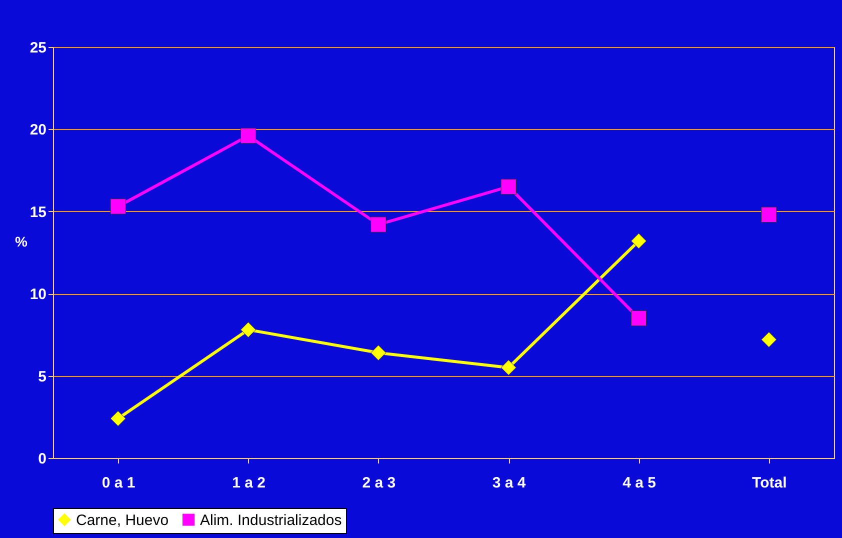 The image size is (842, 538). What do you see at coordinates (42, 459) in the screenshot?
I see `y-tick-label: 0` at bounding box center [42, 459].